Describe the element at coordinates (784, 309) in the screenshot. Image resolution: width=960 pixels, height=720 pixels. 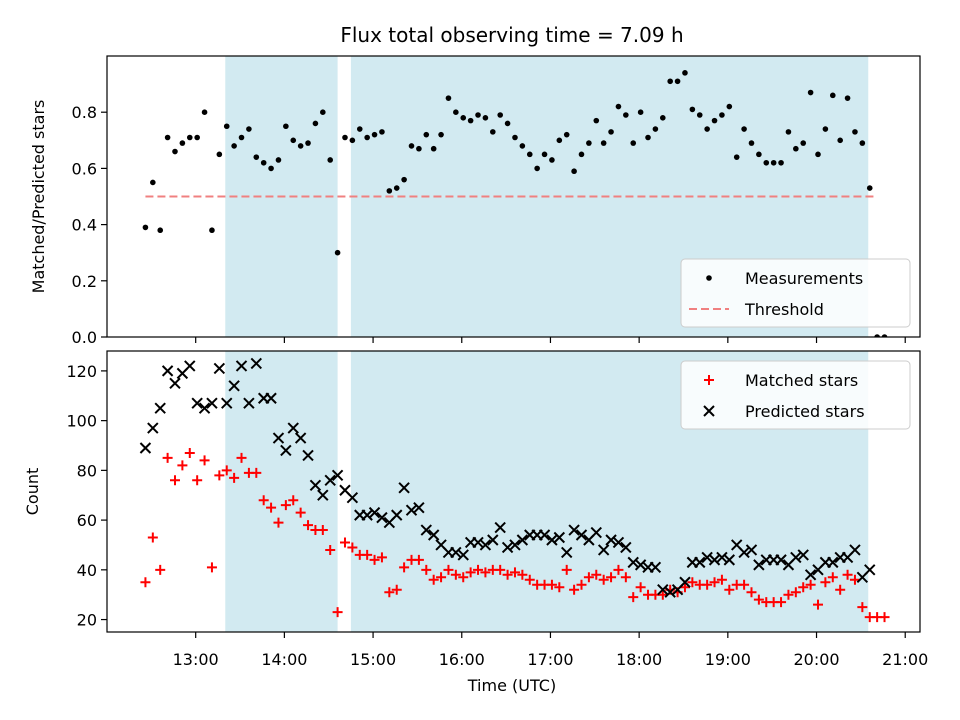
I see `legend-threshold-label: Threshold` at that location.